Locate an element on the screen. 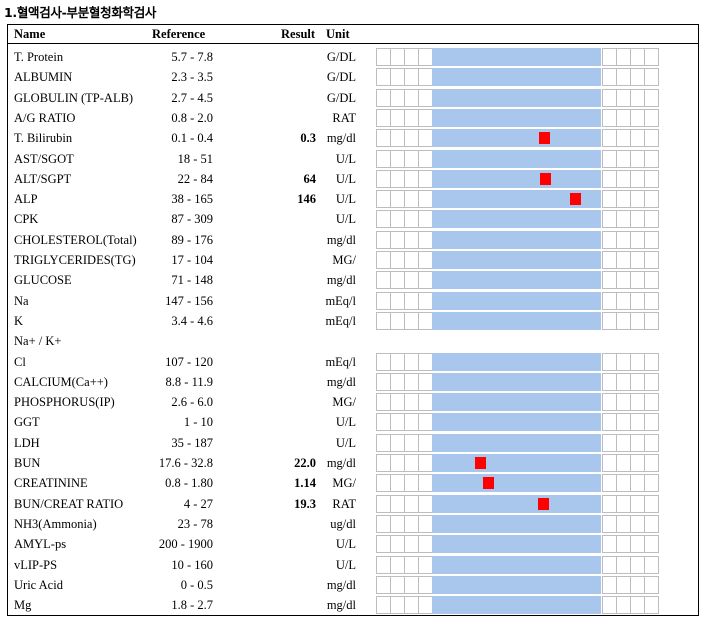  table-row: AST/SGOT 18 - 51 U/L is located at coordinates (353, 159).